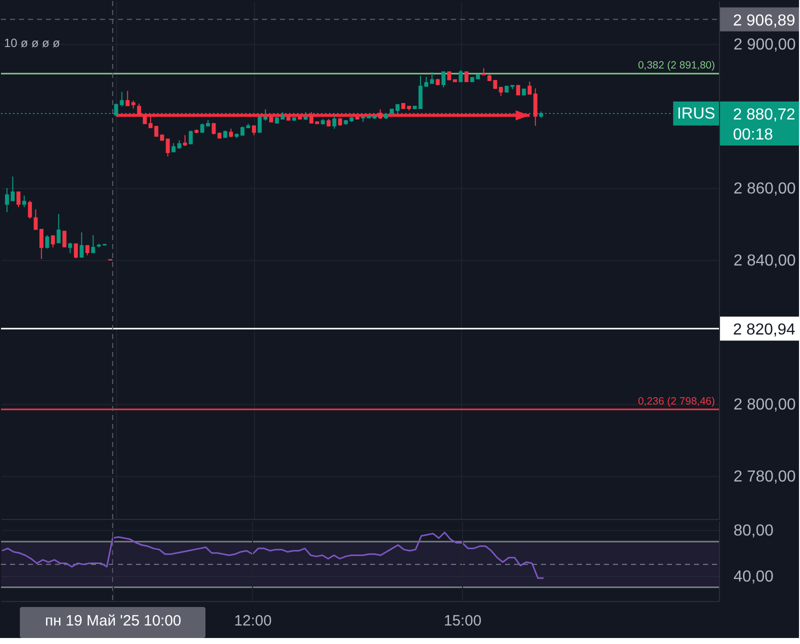 The height and width of the screenshot is (644, 800). I want to click on annotation: 0,236 (2 798,46), so click(676, 401).